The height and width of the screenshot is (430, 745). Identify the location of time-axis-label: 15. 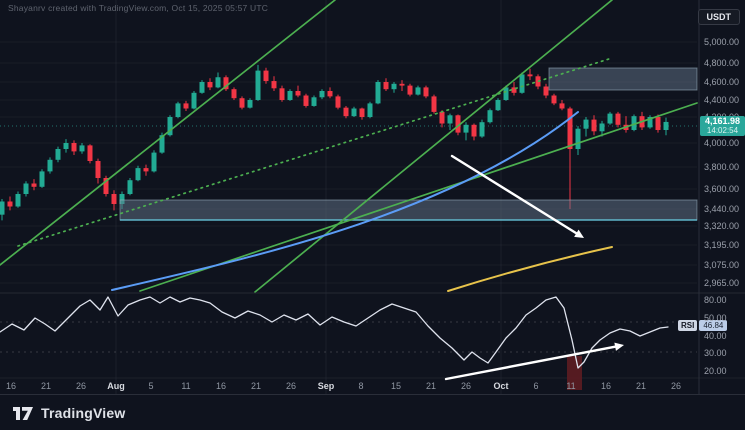
(396, 386).